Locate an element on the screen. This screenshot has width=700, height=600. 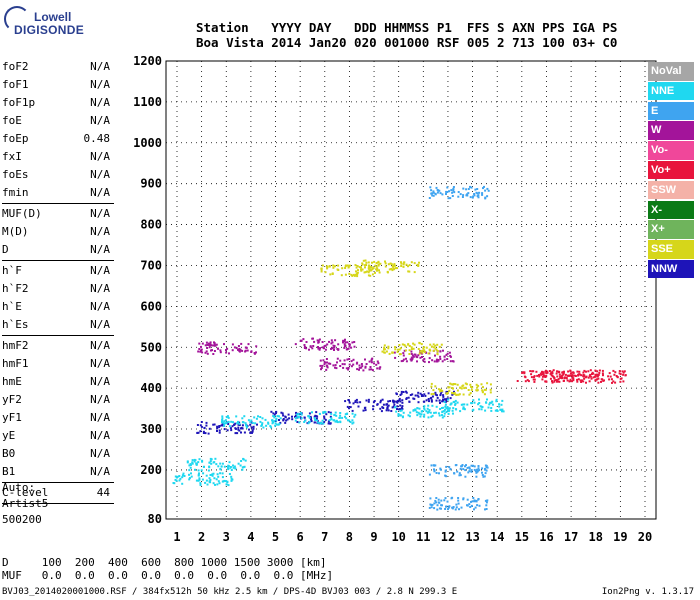
param-row: foEs N/A is located at coordinates (56, 175).